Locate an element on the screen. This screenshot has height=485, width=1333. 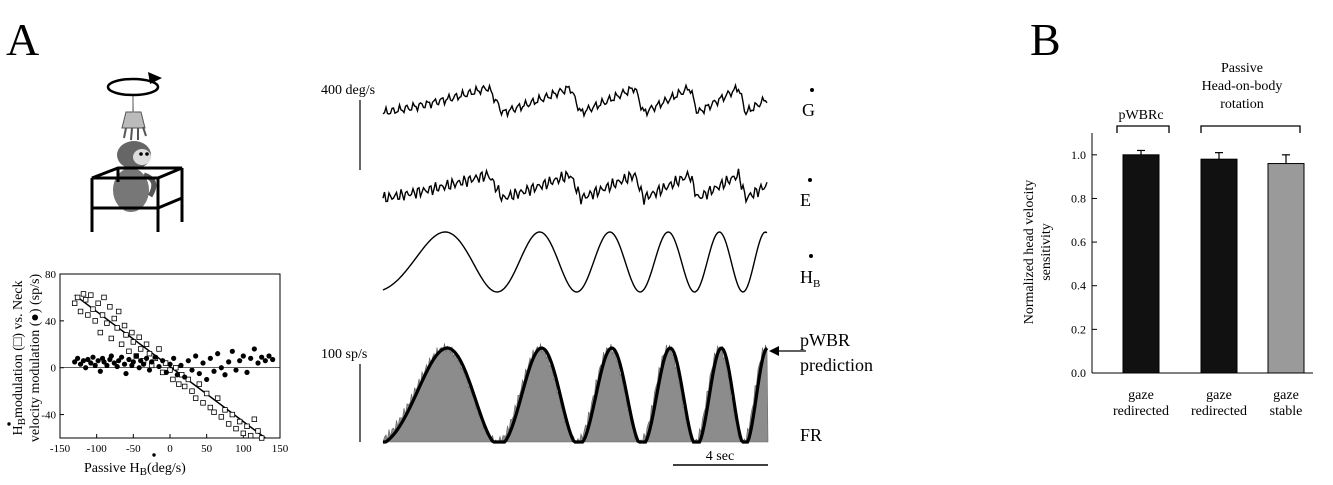
bar-y-tick-label: 0.2 is located at coordinates (1078, 329).